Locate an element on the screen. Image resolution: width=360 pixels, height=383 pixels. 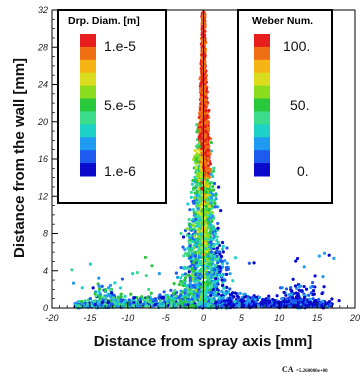
x-tick-label: 0 is located at coordinates (203, 318).